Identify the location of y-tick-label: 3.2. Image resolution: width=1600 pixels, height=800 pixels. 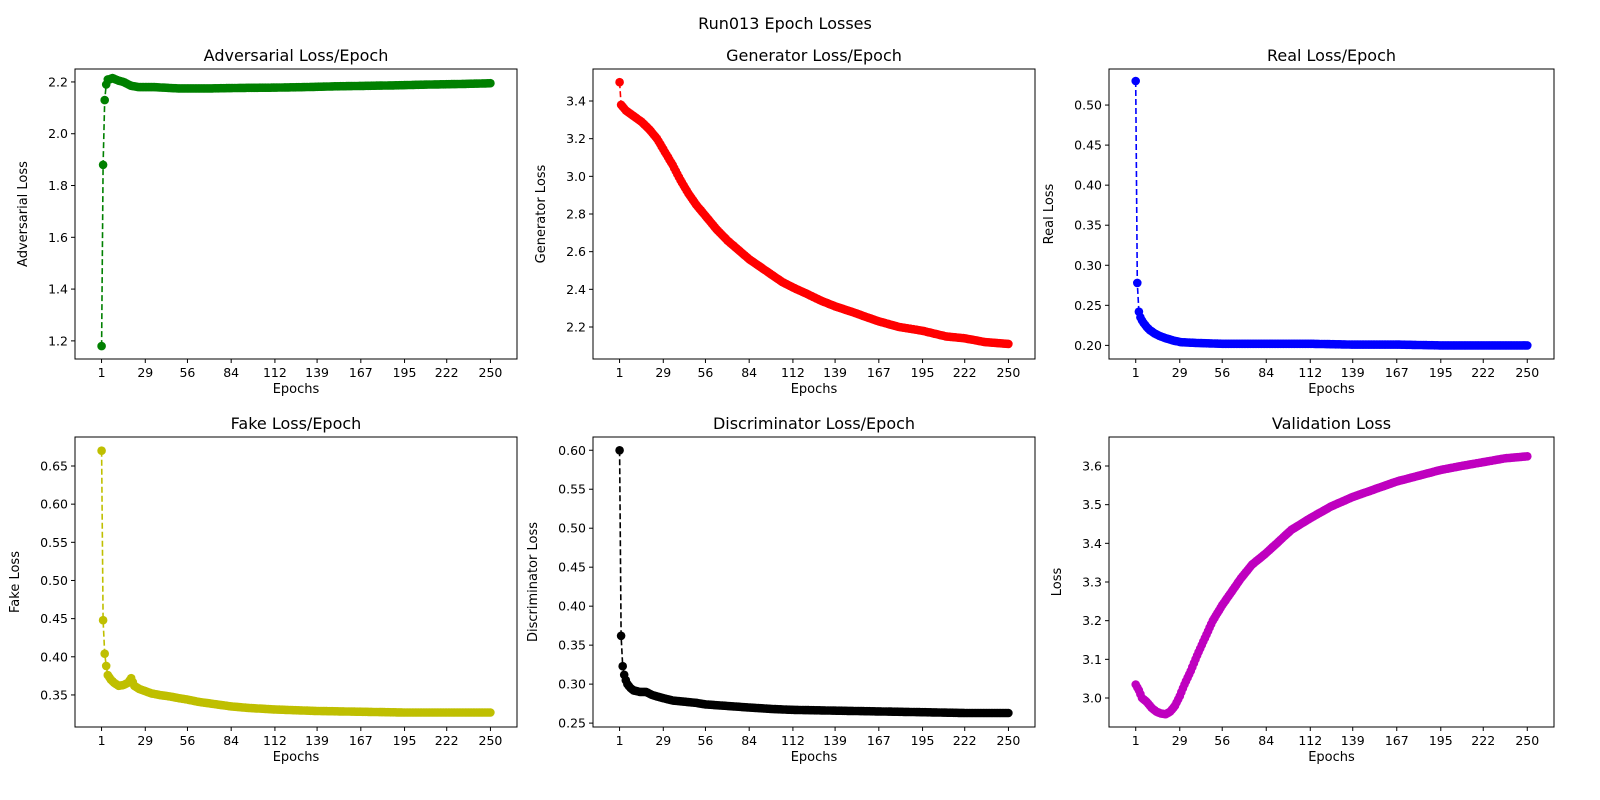
(1092, 620).